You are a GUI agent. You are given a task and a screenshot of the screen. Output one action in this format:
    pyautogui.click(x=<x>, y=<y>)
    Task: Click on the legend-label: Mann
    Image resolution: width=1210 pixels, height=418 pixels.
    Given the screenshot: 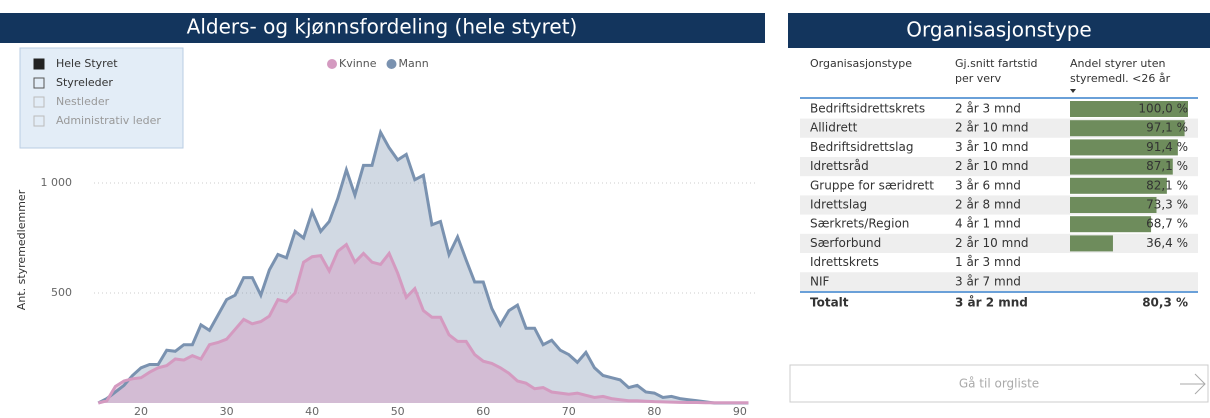 What is the action you would take?
    pyautogui.click(x=414, y=63)
    